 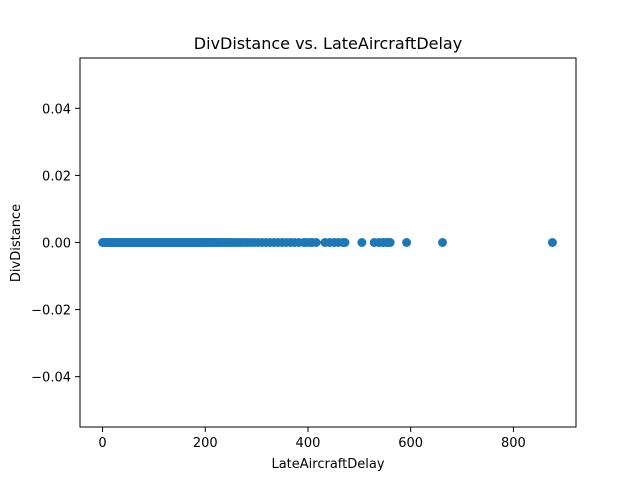 I want to click on y-tick-label: 0.00, so click(x=56, y=244).